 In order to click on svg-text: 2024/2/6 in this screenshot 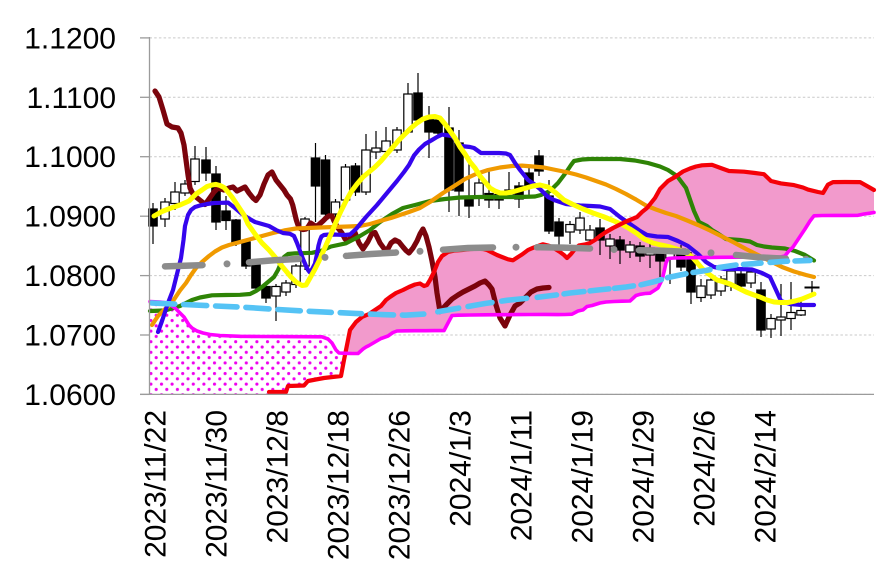, I will do `click(705, 468)`.